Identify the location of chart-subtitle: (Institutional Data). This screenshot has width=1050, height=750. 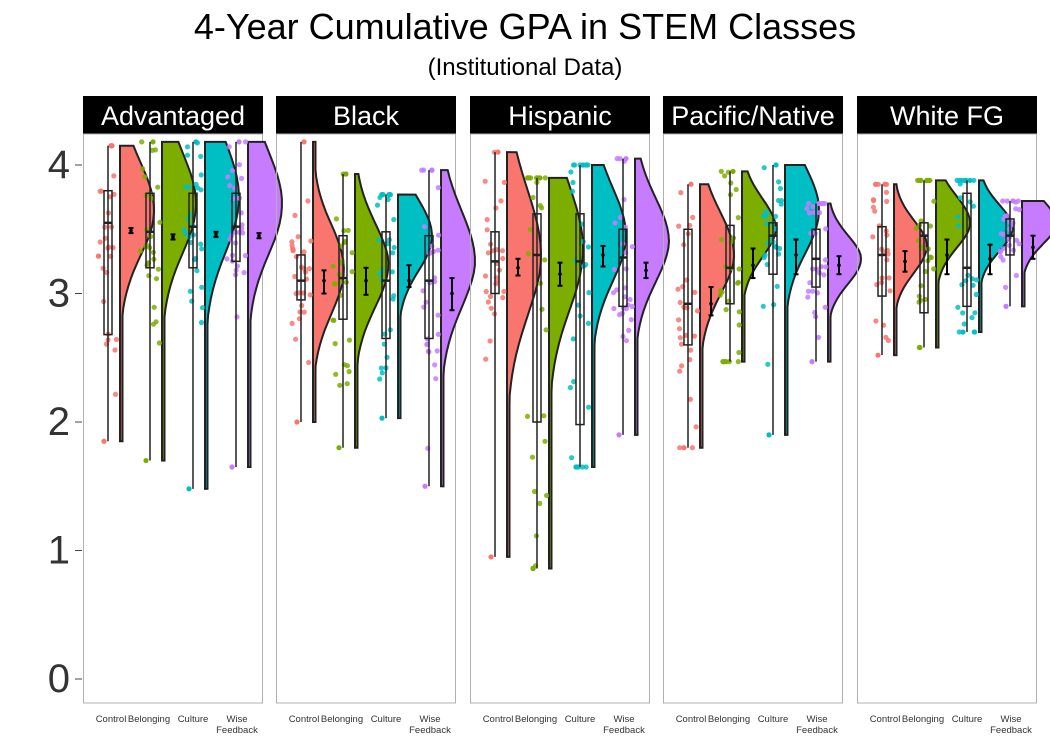
(525, 67).